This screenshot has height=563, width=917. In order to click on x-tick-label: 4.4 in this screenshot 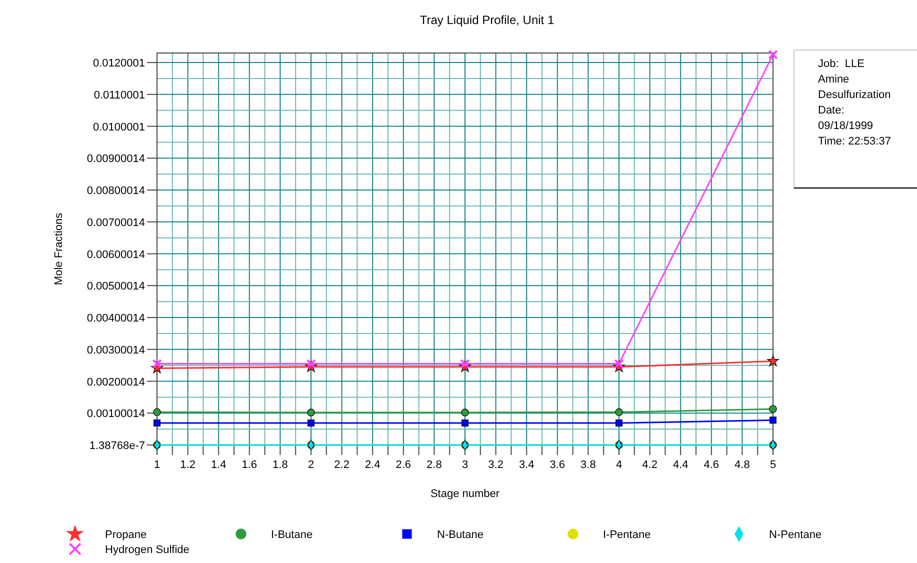, I will do `click(680, 465)`.